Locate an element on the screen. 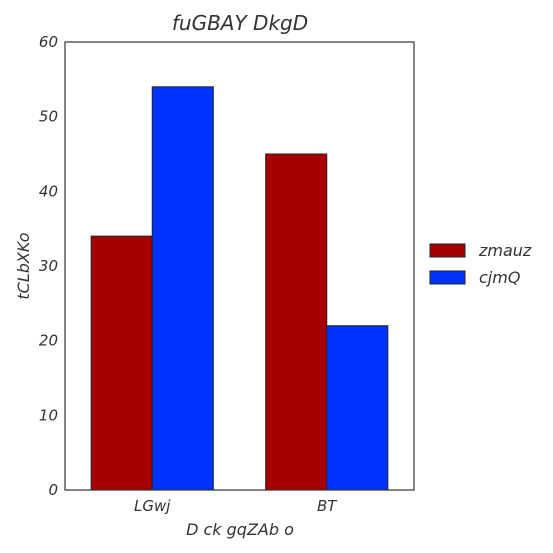 Image resolution: width=553 pixels, height=553 pixels. legend-swatch-cjmq is located at coordinates (447, 277).